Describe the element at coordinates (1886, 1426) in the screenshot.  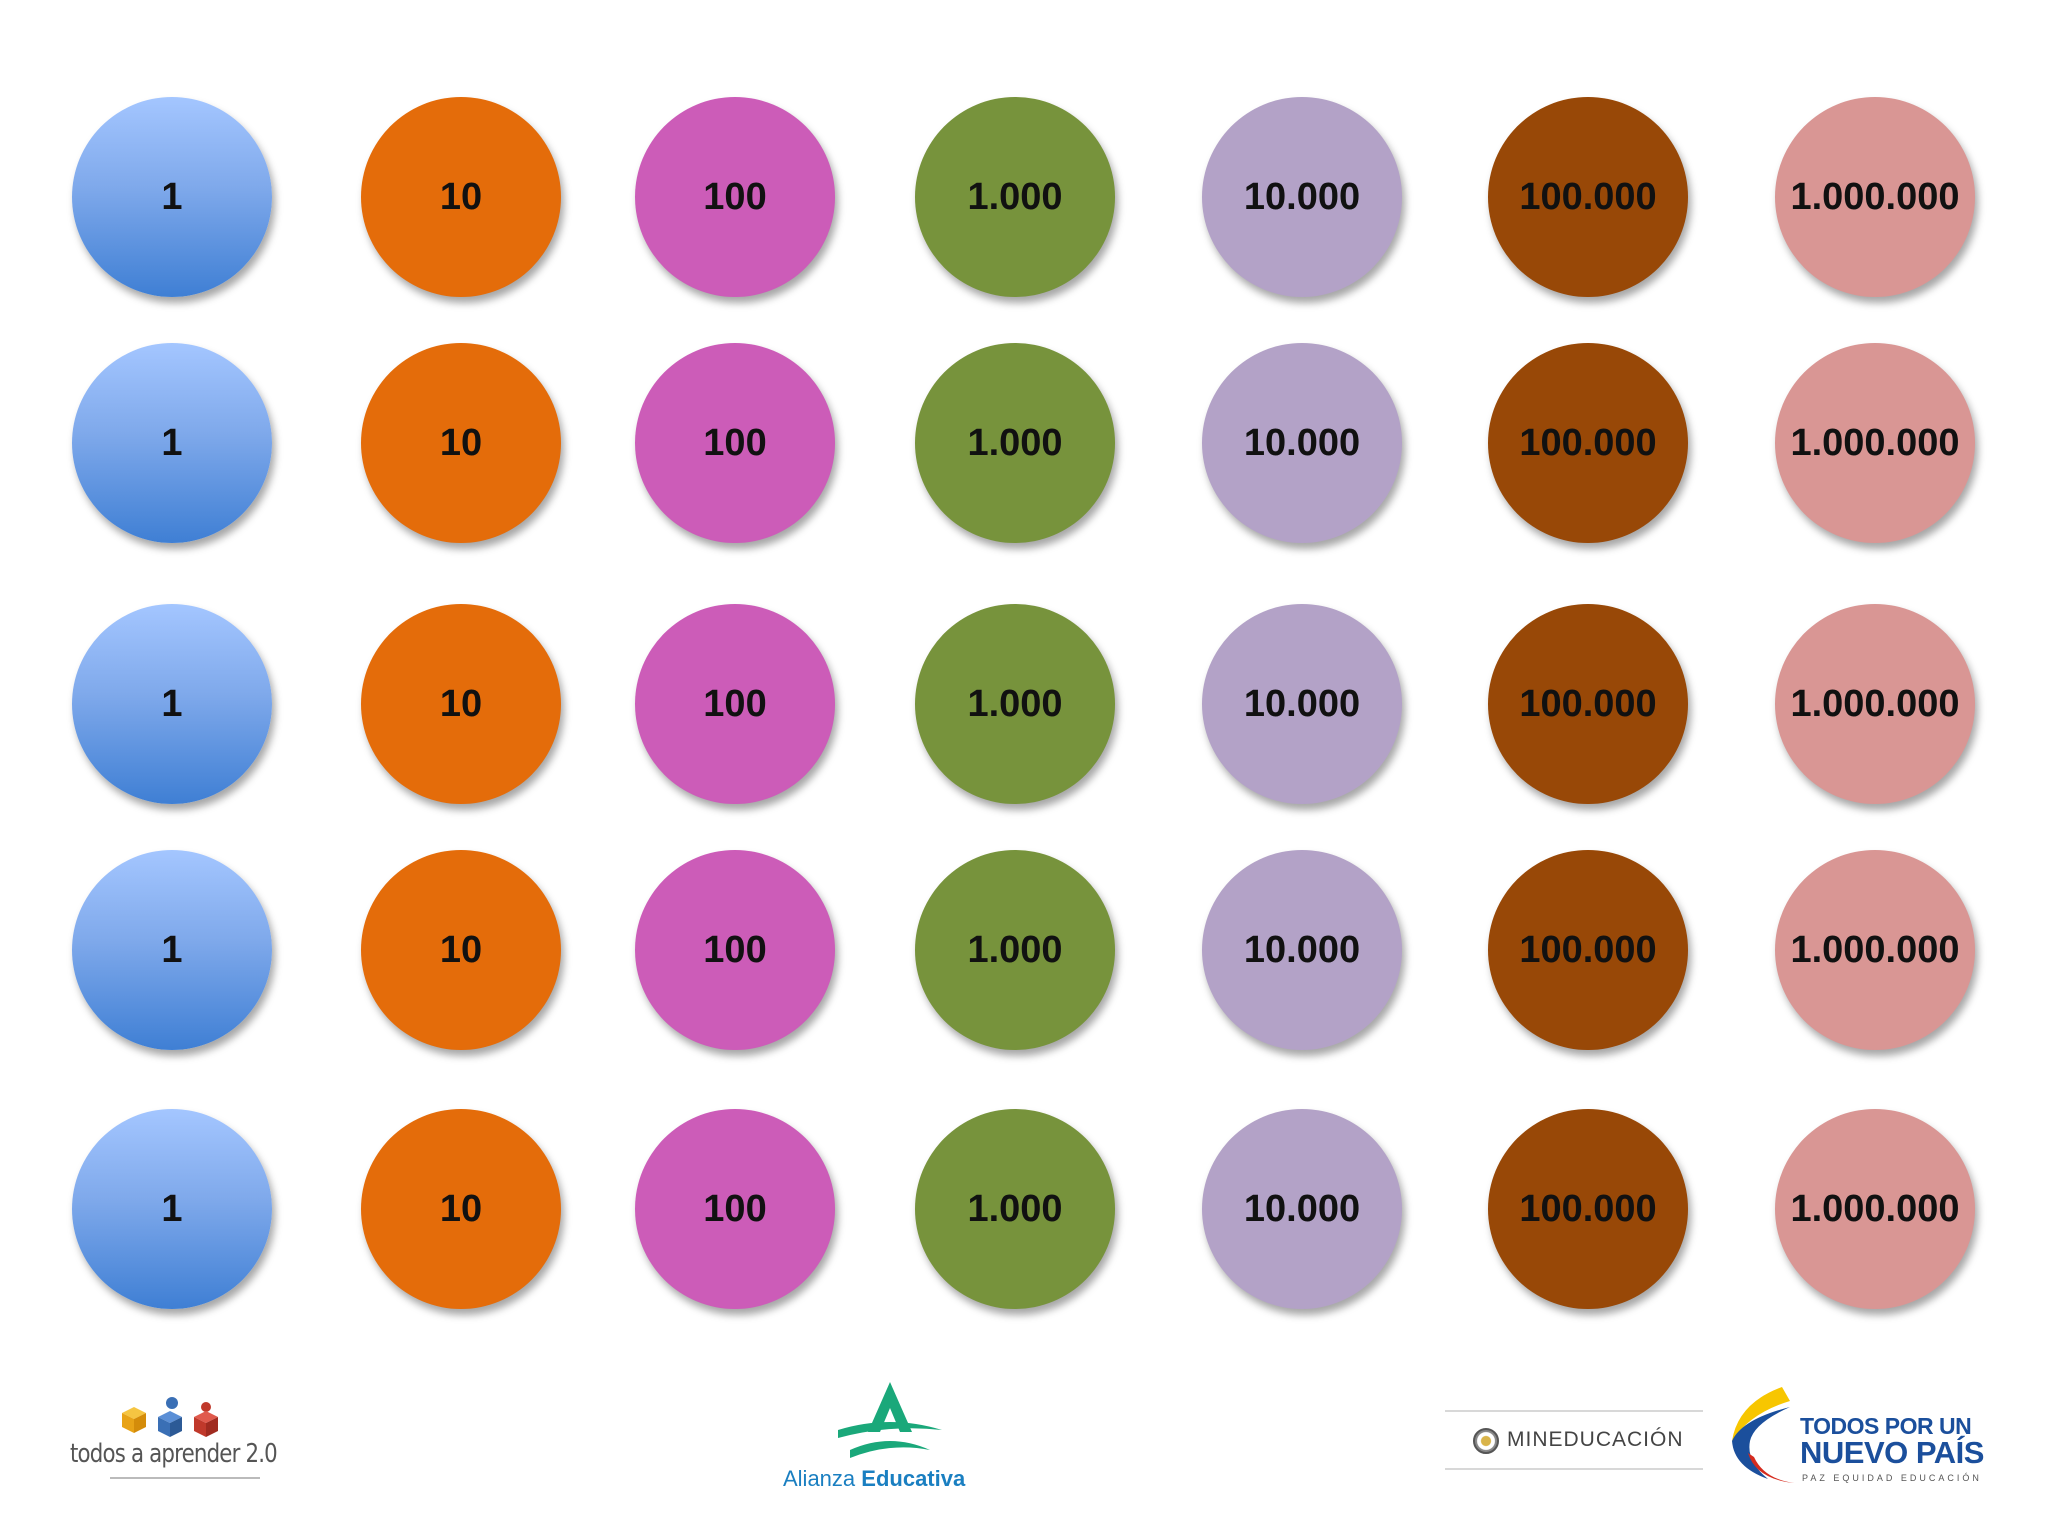
I see `todos-por-un-text: TODOS POR UN` at that location.